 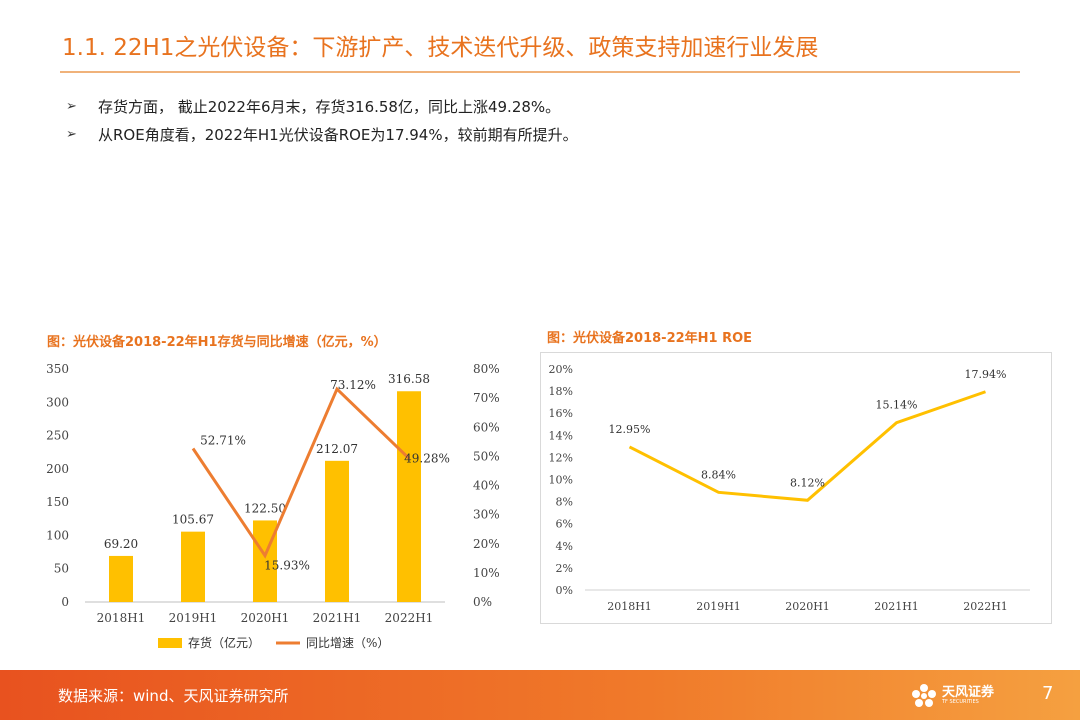 What do you see at coordinates (561, 369) in the screenshot?
I see `y-tick-label: 20%` at bounding box center [561, 369].